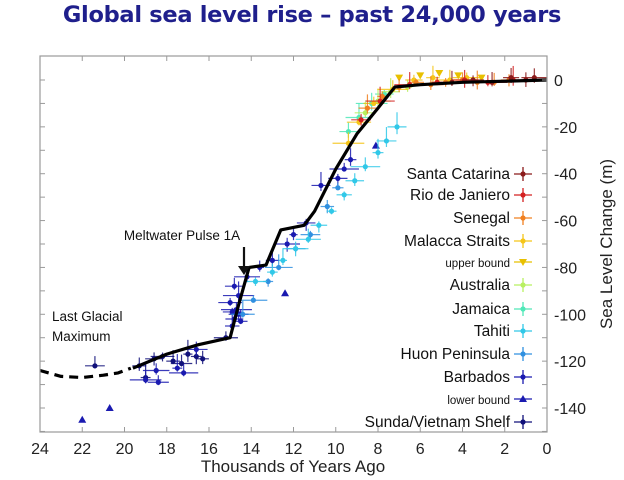 This screenshot has height=480, width=624. I want to click on x-tick-label: 8, so click(378, 449).